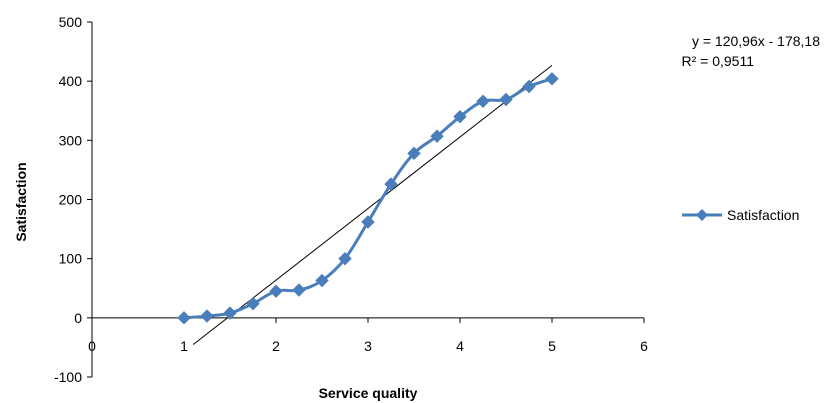 Image resolution: width=834 pixels, height=403 pixels. What do you see at coordinates (552, 346) in the screenshot?
I see `x-tick-label: 5` at bounding box center [552, 346].